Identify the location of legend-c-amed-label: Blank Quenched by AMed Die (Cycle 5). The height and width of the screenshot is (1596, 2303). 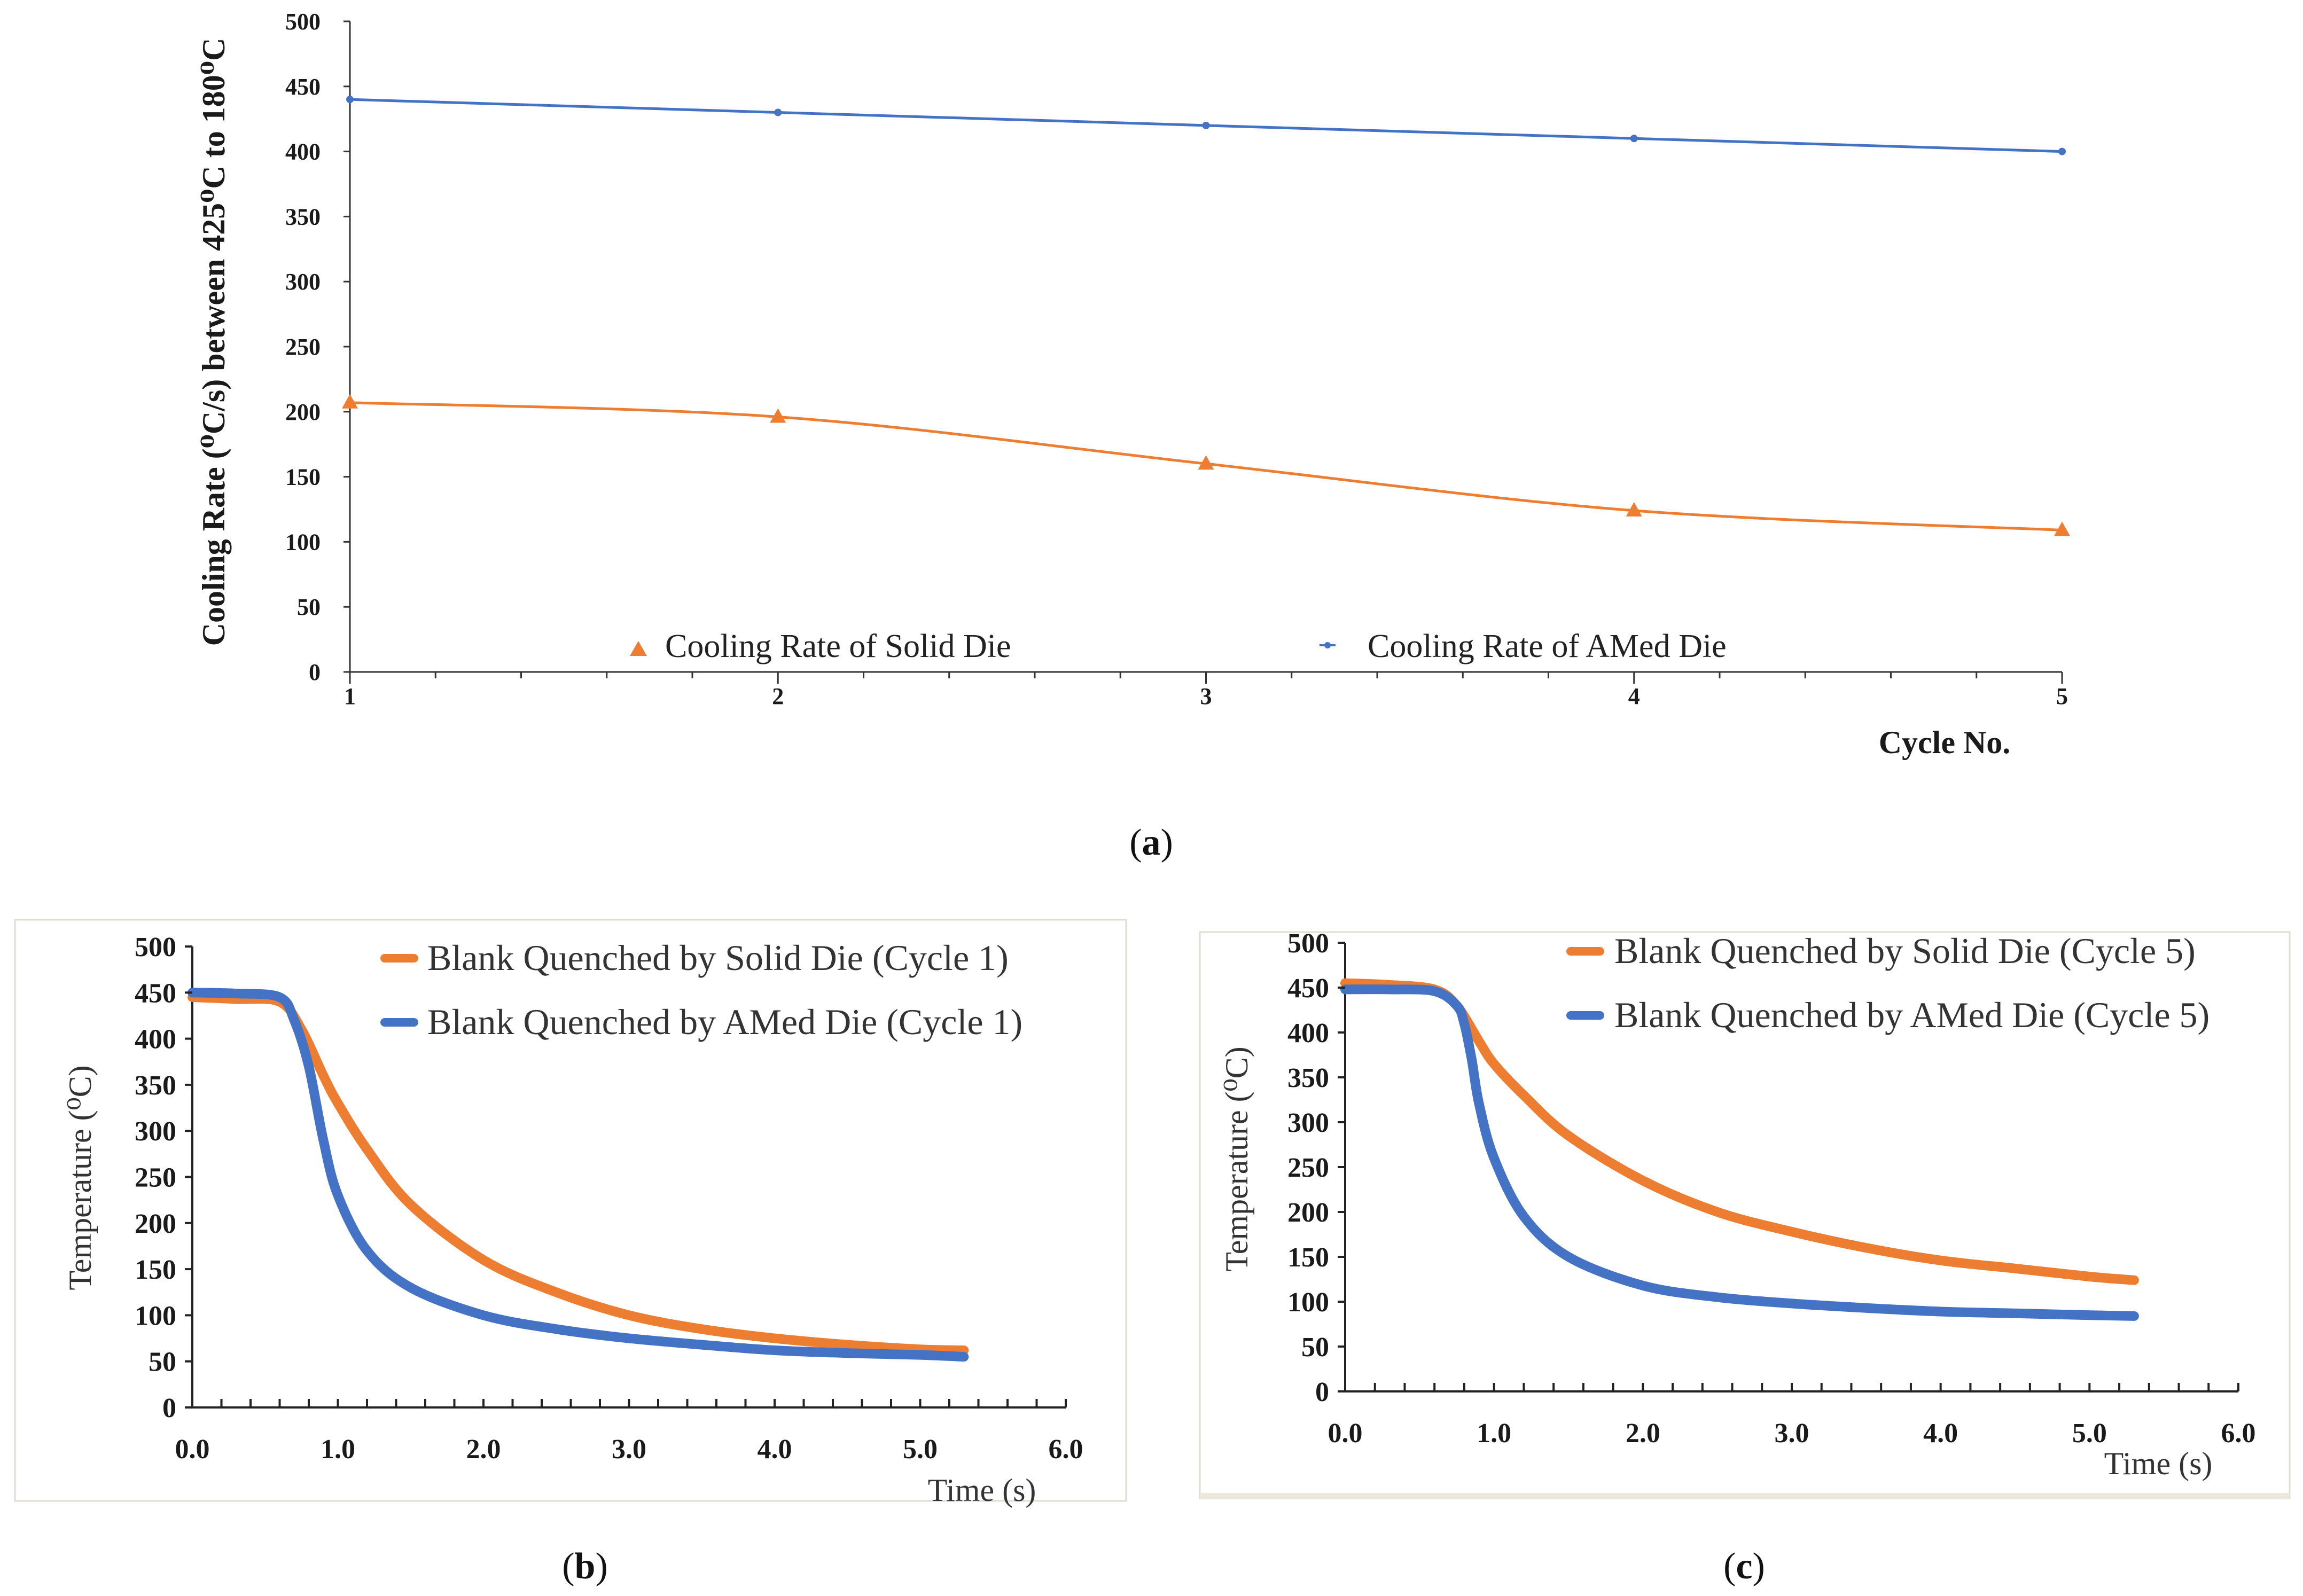
(1912, 1015).